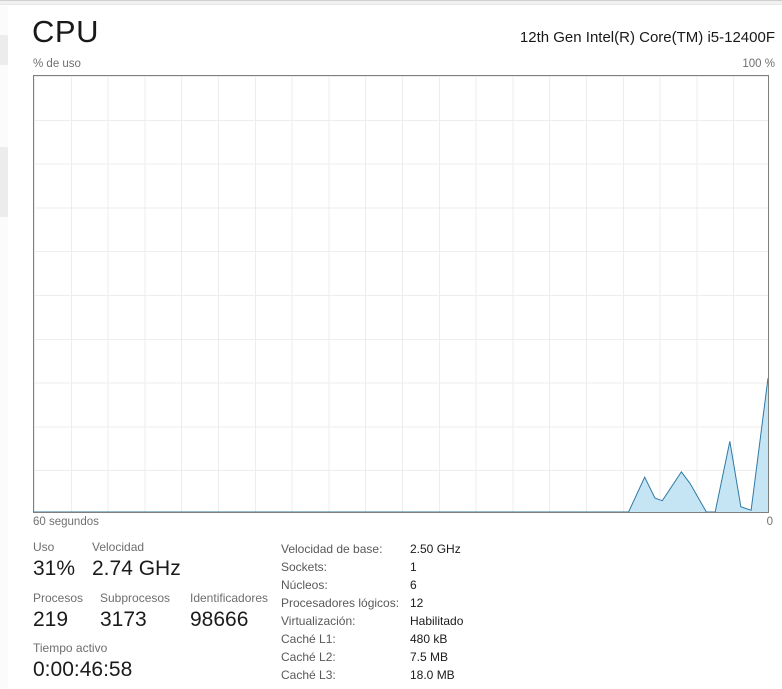 The image size is (782, 689). I want to click on stat-label: Procesos, so click(58, 598).